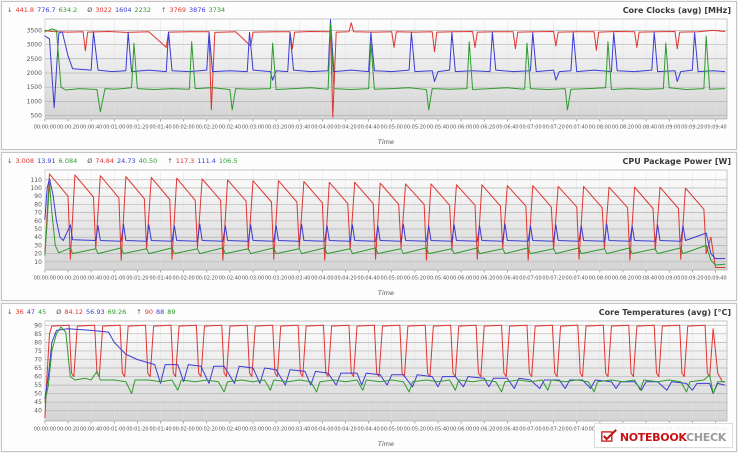  Describe the element at coordinates (38, 351) in the screenshot. I see `y-tick-label: 75` at that location.